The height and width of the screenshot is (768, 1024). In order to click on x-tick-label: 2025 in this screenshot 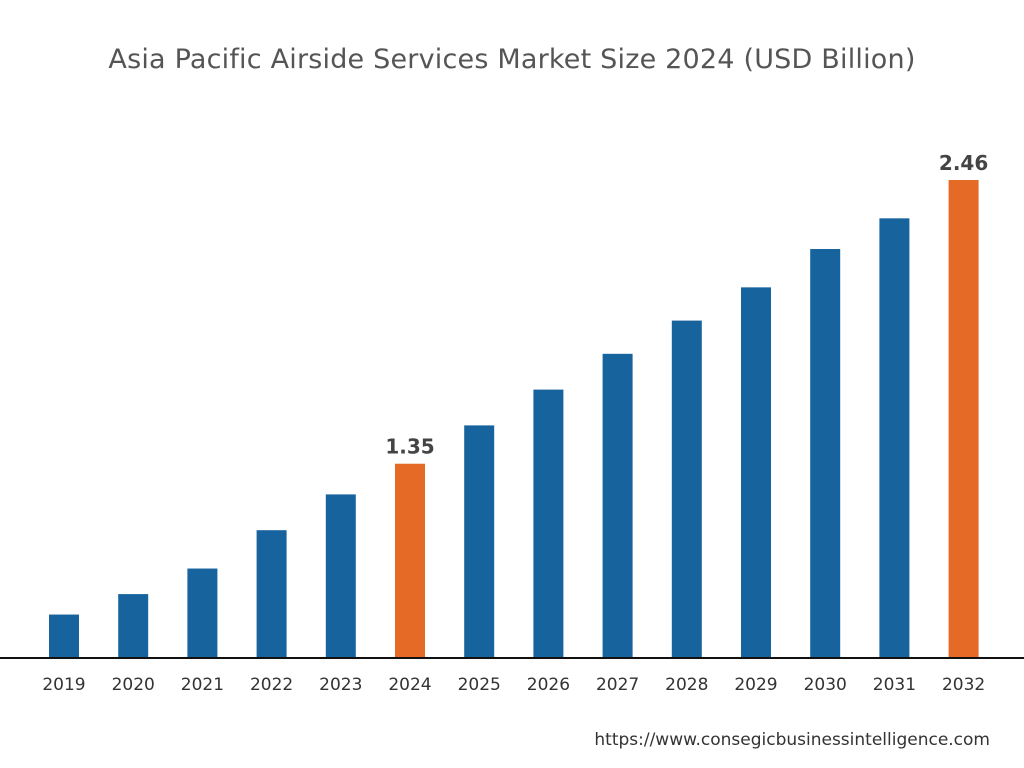, I will do `click(479, 685)`.